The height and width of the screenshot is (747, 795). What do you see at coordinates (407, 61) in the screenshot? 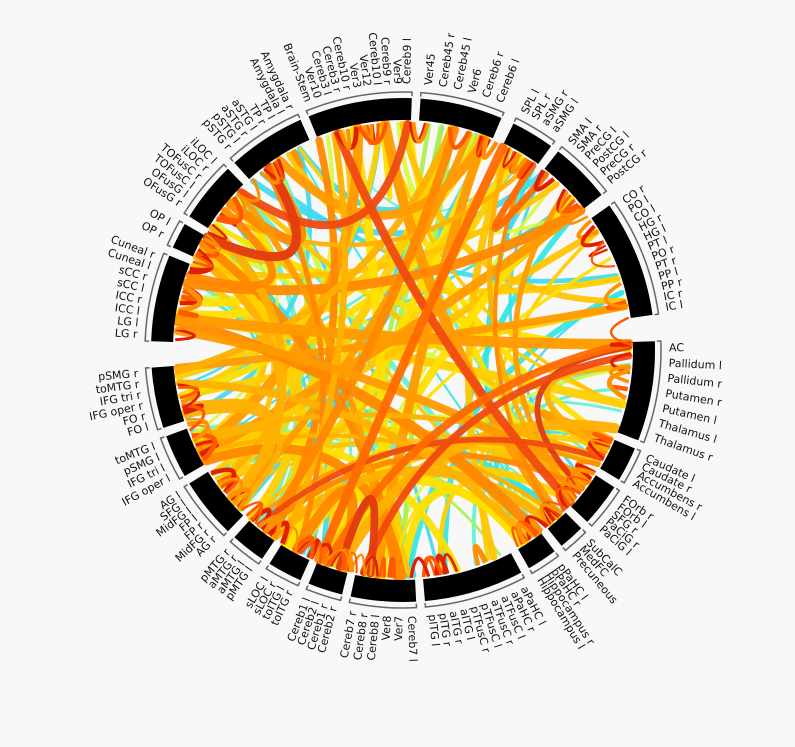
I see `region-label: Cereb9 l` at bounding box center [407, 61].